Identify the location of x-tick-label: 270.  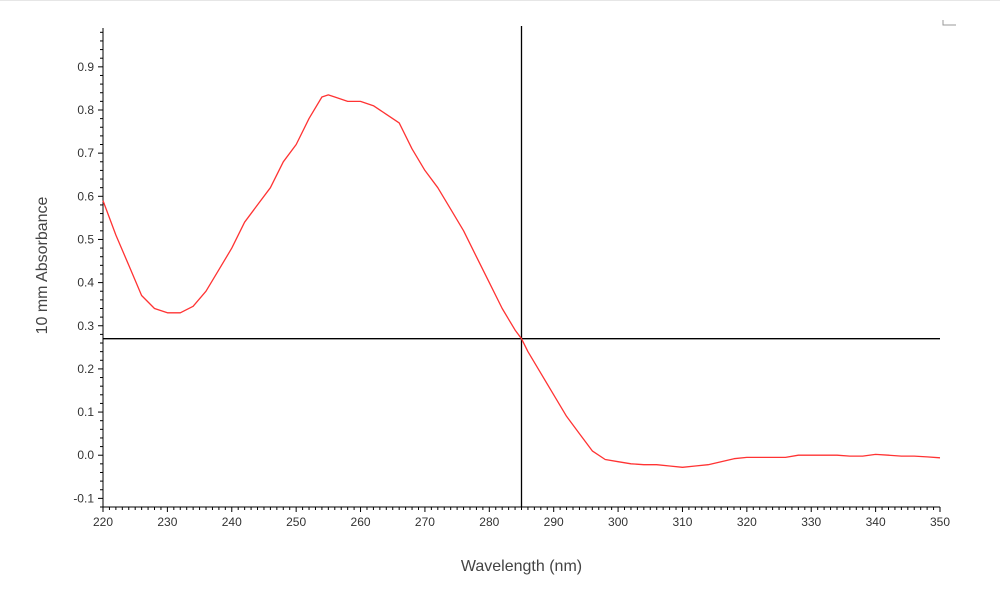
(425, 522).